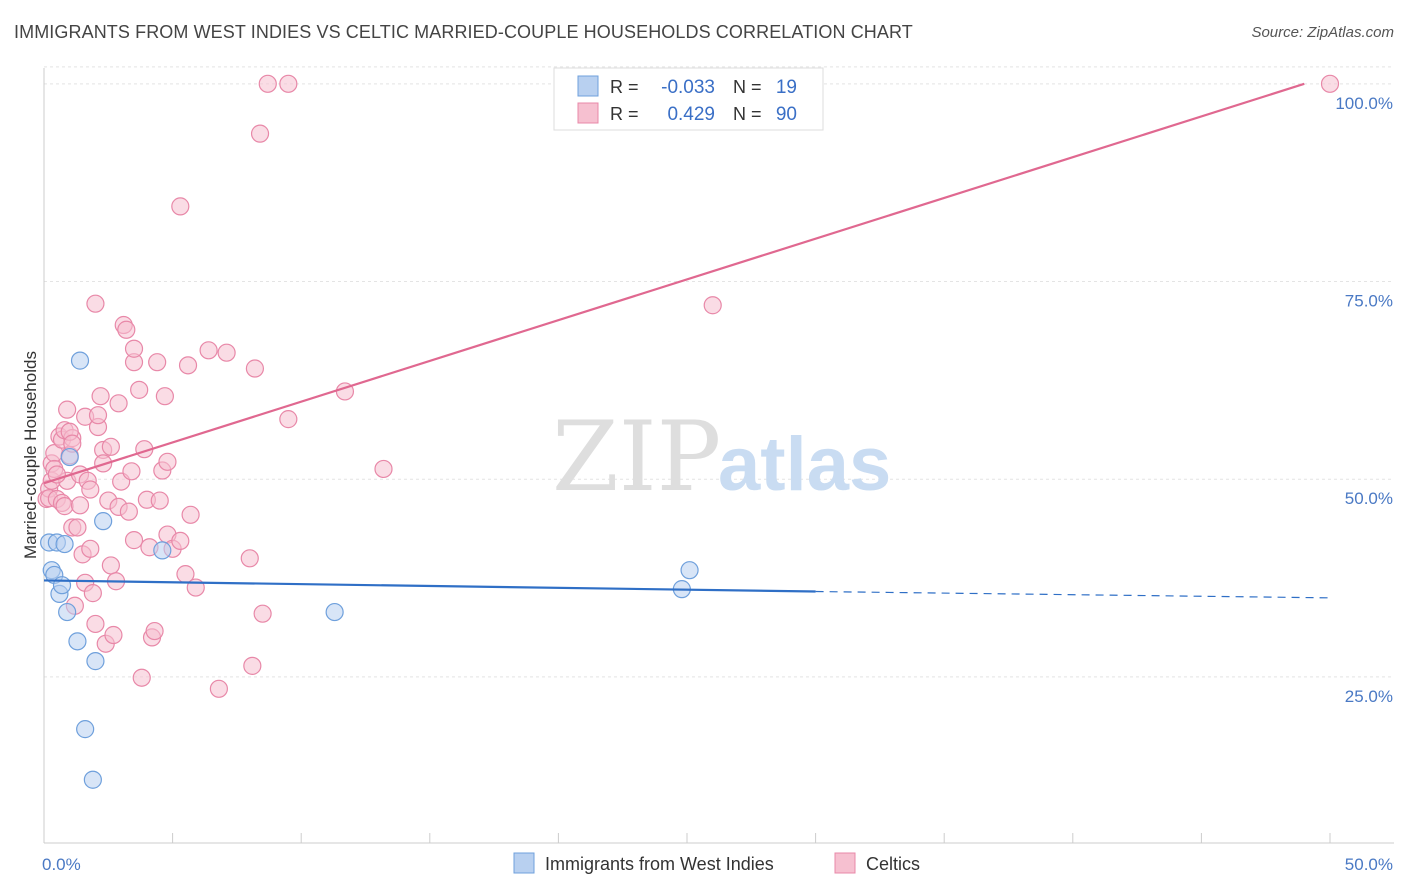 The height and width of the screenshot is (892, 1406). Describe the element at coordinates (747, 114) in the screenshot. I see `legend-n-label-pink: N =` at that location.